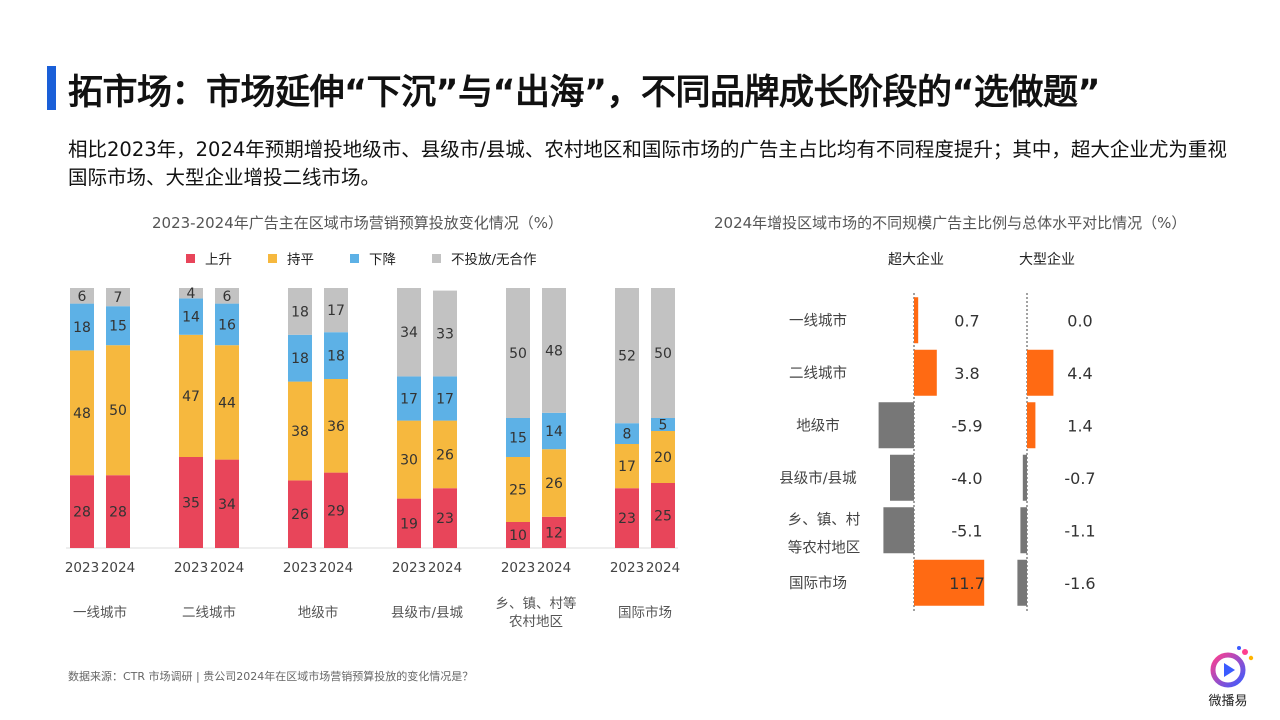 The width and height of the screenshot is (1280, 720). I want to click on row-category-label: 县级市/县城, so click(818, 478).